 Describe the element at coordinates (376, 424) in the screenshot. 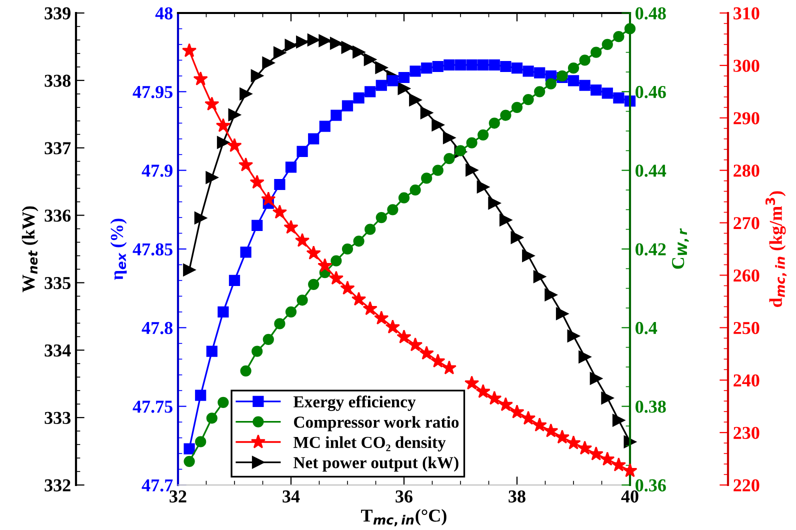

I see `legend-label: Compressor work ratio` at that location.